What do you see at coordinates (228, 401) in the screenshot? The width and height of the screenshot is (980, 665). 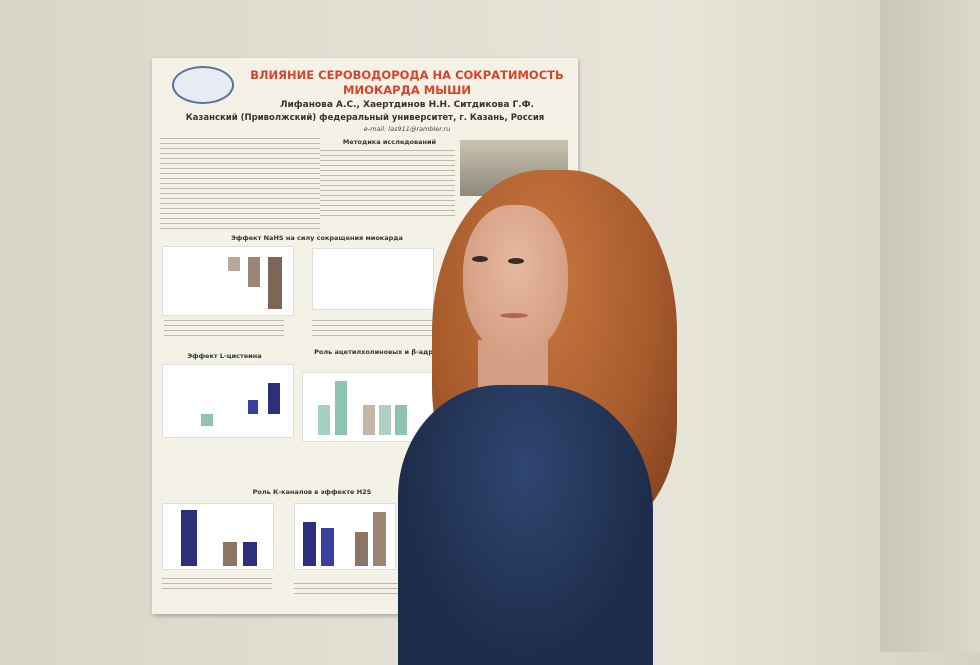 I see `cysteine-bar-chart` at bounding box center [228, 401].